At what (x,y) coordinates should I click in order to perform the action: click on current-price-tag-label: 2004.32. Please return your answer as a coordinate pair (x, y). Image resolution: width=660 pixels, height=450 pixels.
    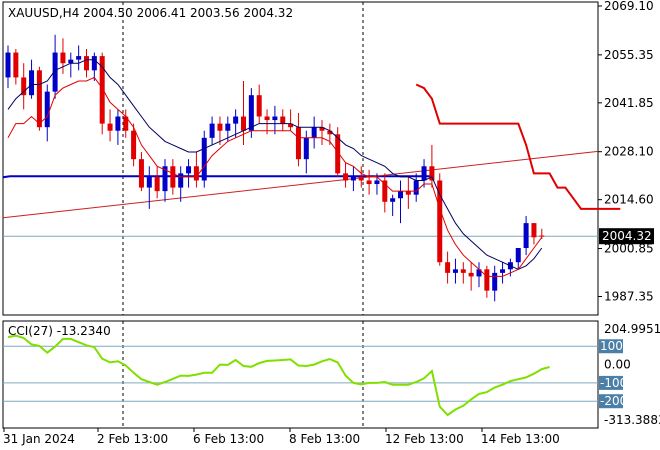
    Looking at the image, I should click on (627, 236).